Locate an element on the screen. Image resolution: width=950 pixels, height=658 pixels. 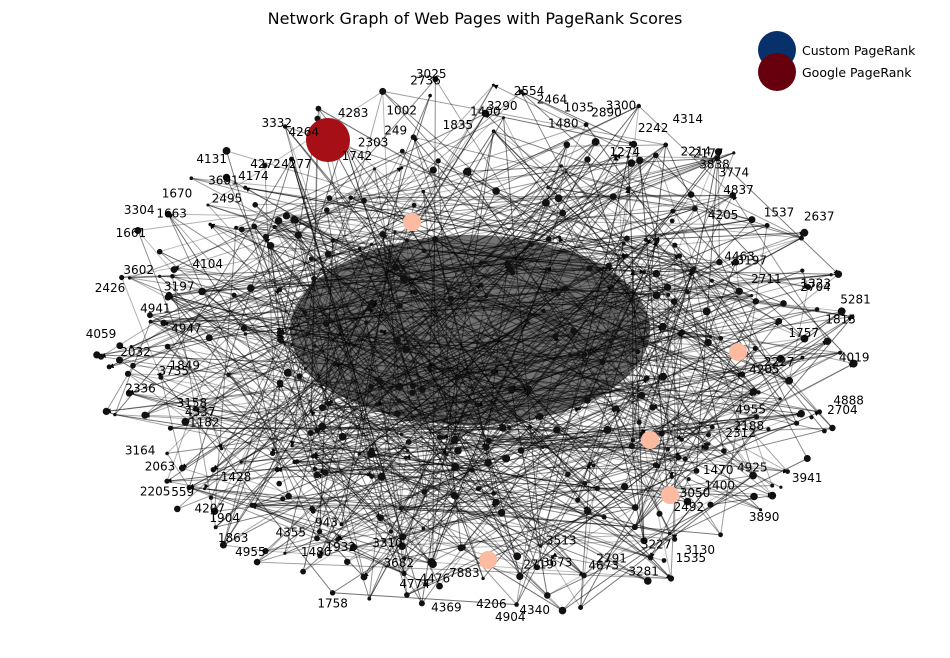
node-label: 4277 is located at coordinates (296, 164).